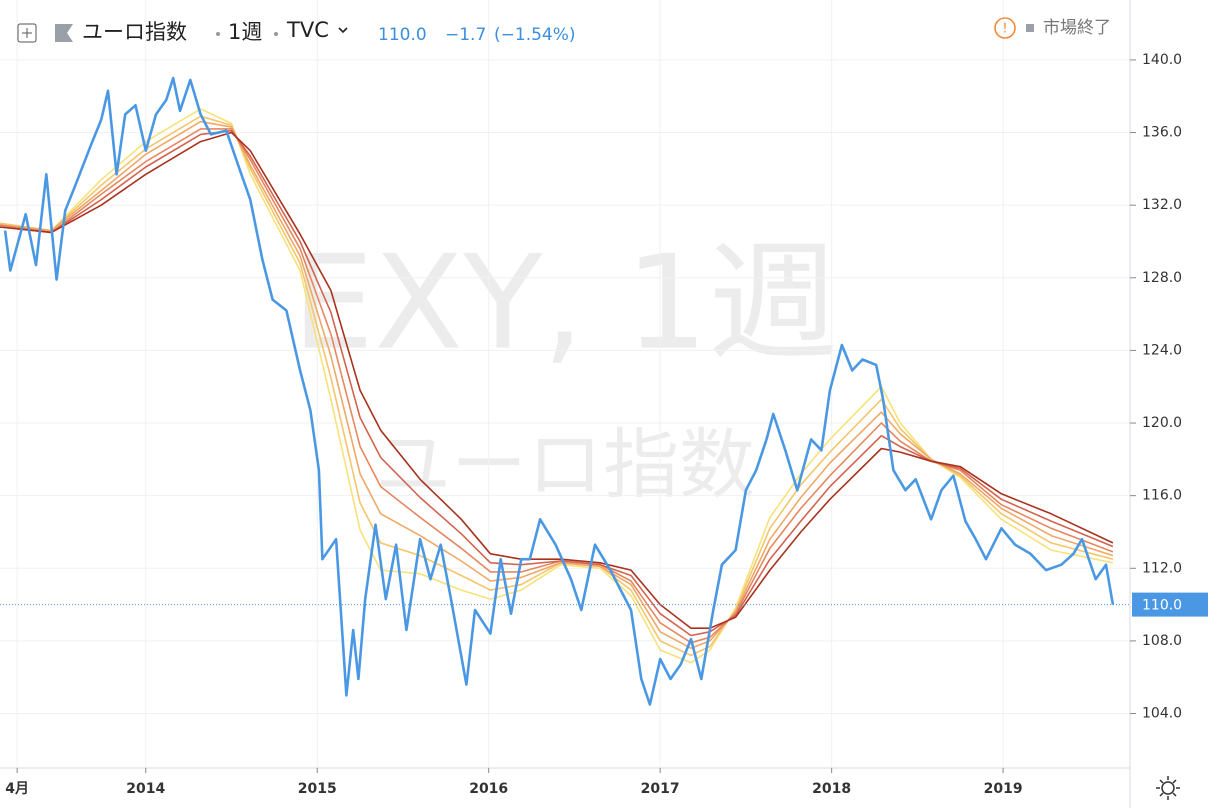 The width and height of the screenshot is (1208, 812). What do you see at coordinates (1162, 133) in the screenshot?
I see `y-tick-label: 136.0` at bounding box center [1162, 133].